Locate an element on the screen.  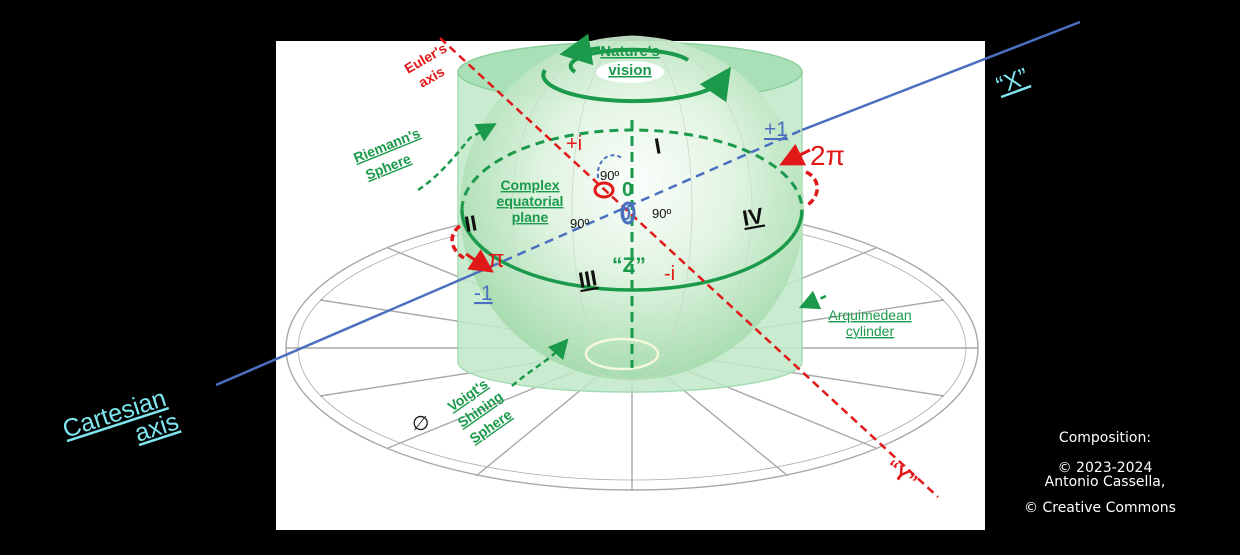
arquimedean-pointer is located at coordinates (812, 300).